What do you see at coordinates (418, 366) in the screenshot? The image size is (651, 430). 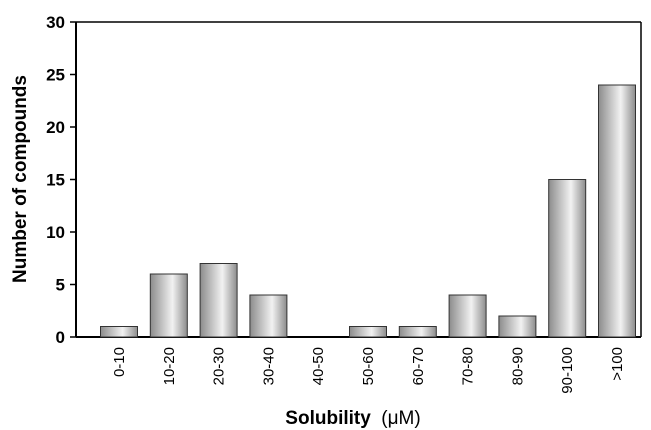 I see `x-tick-label: 60-70` at bounding box center [418, 366].